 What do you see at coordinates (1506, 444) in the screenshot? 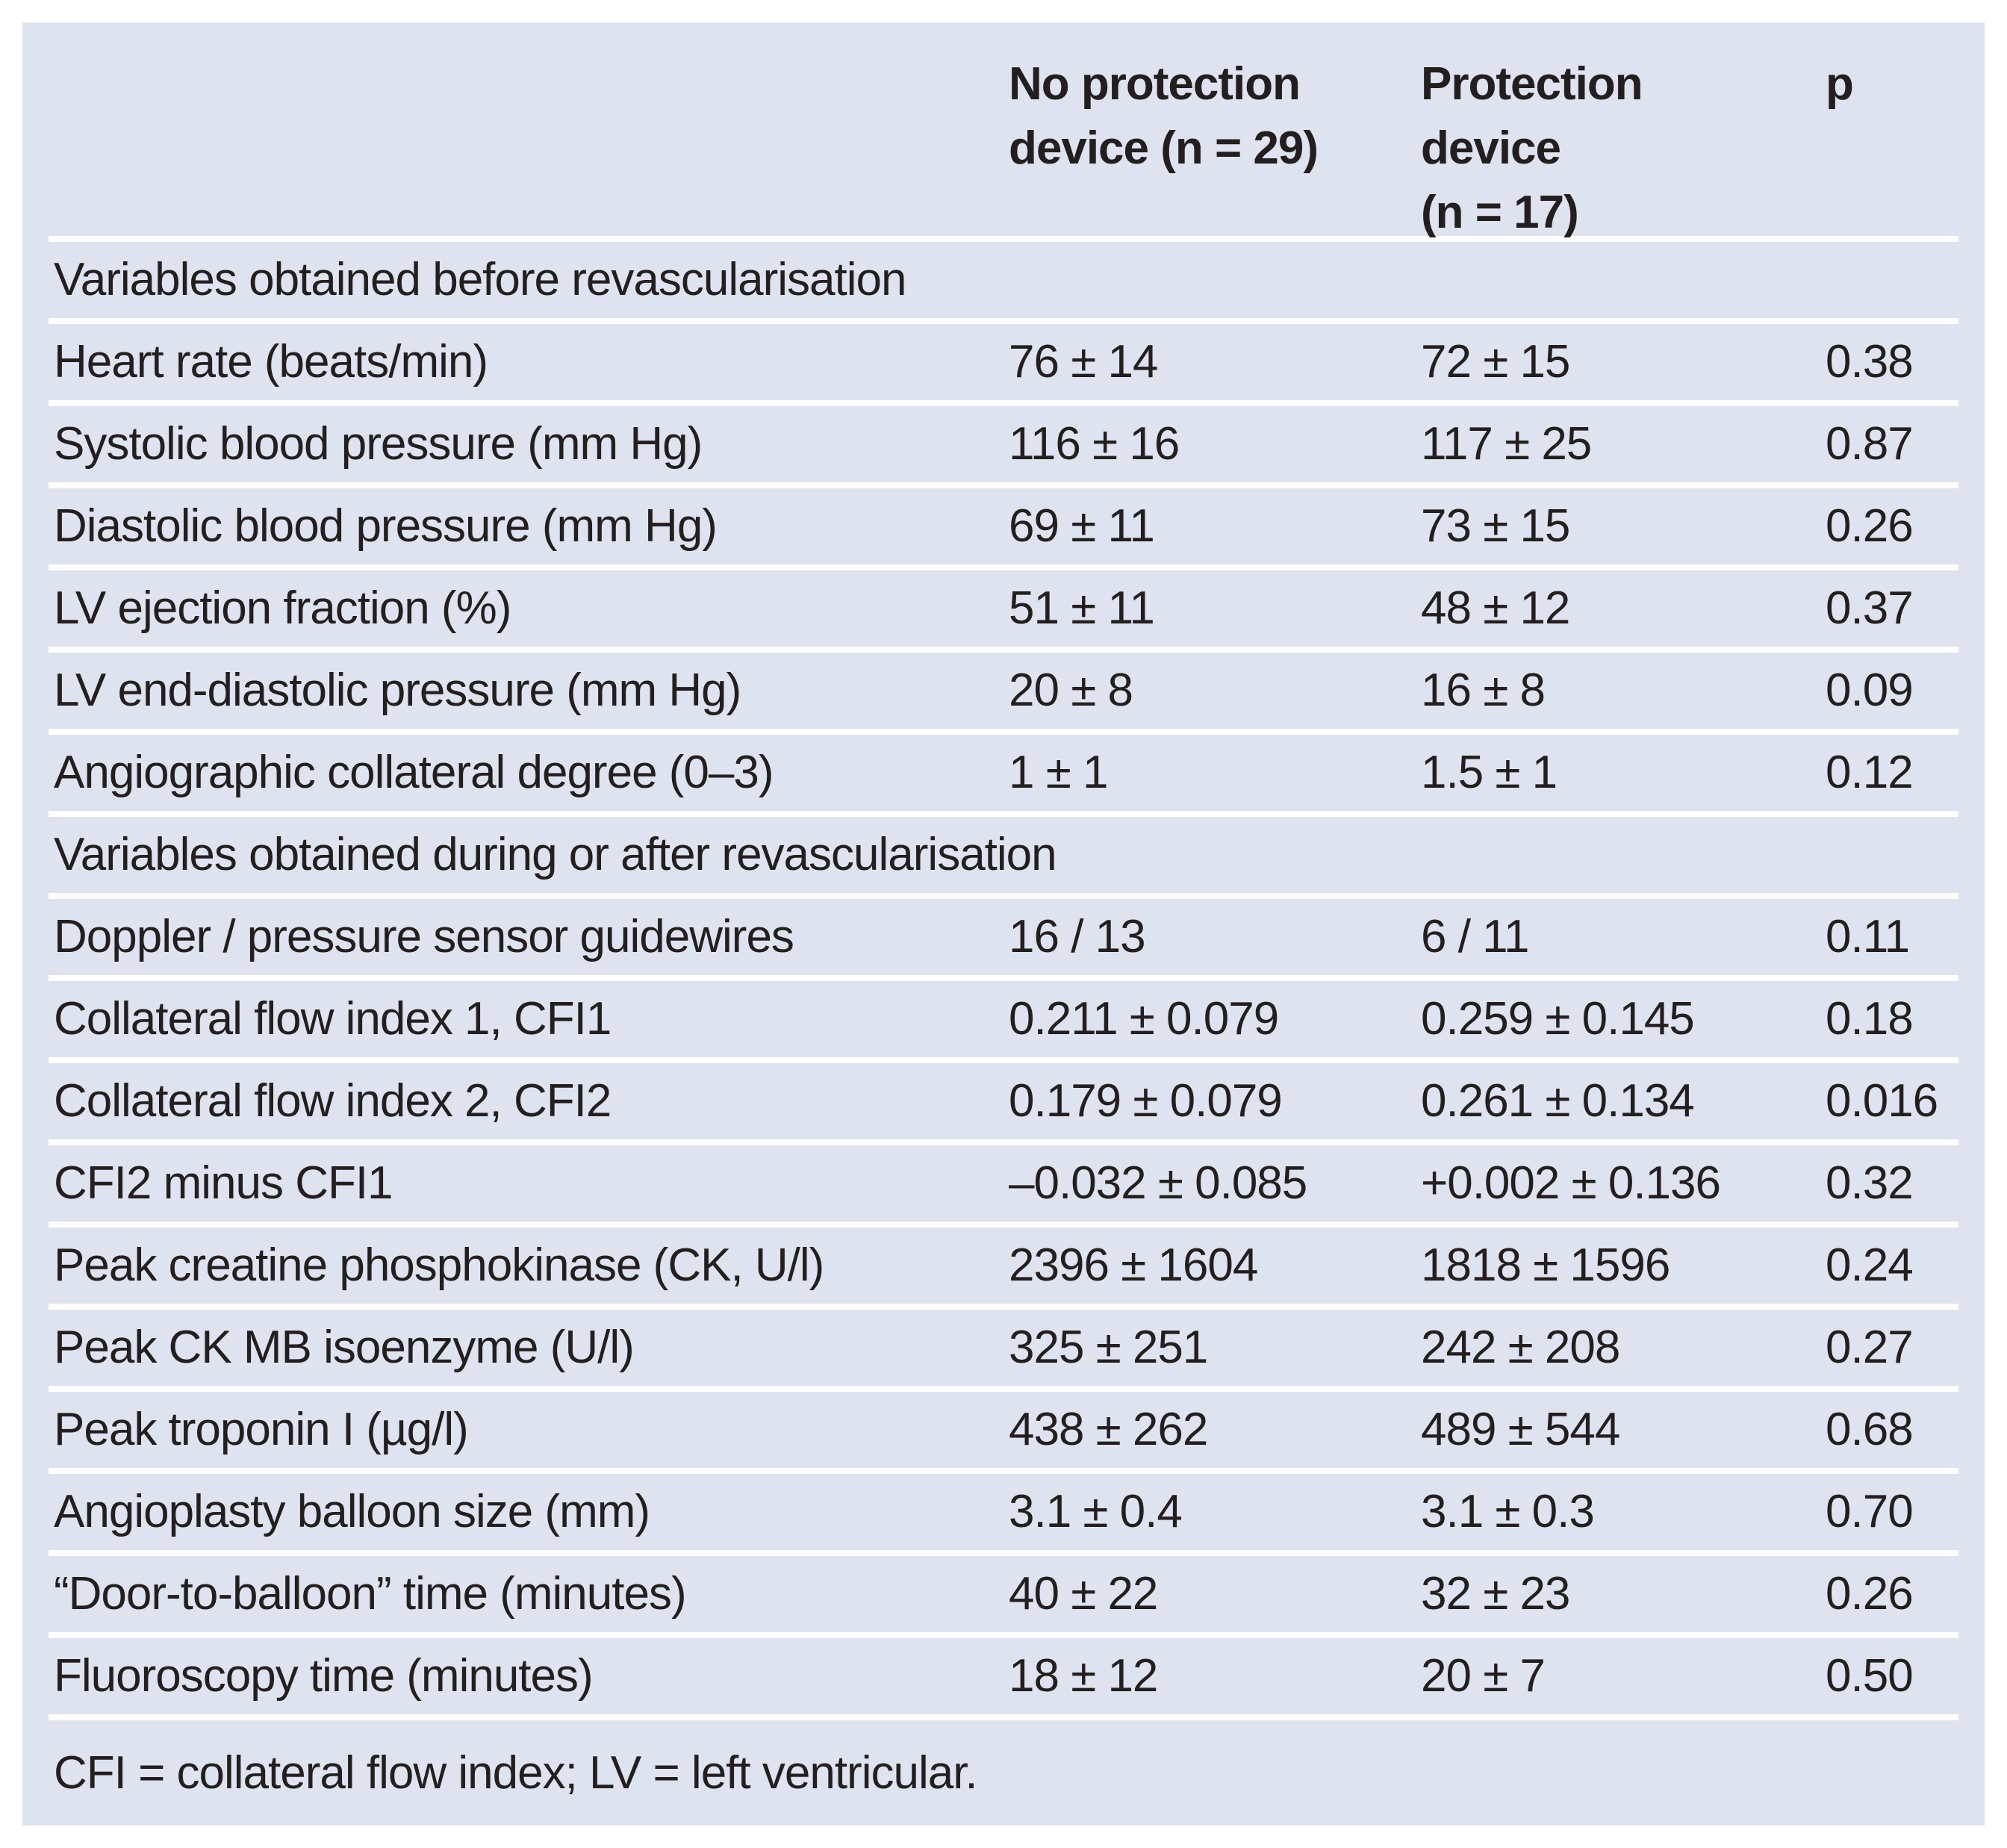
I see `value-protection: 117 ± 25` at bounding box center [1506, 444].